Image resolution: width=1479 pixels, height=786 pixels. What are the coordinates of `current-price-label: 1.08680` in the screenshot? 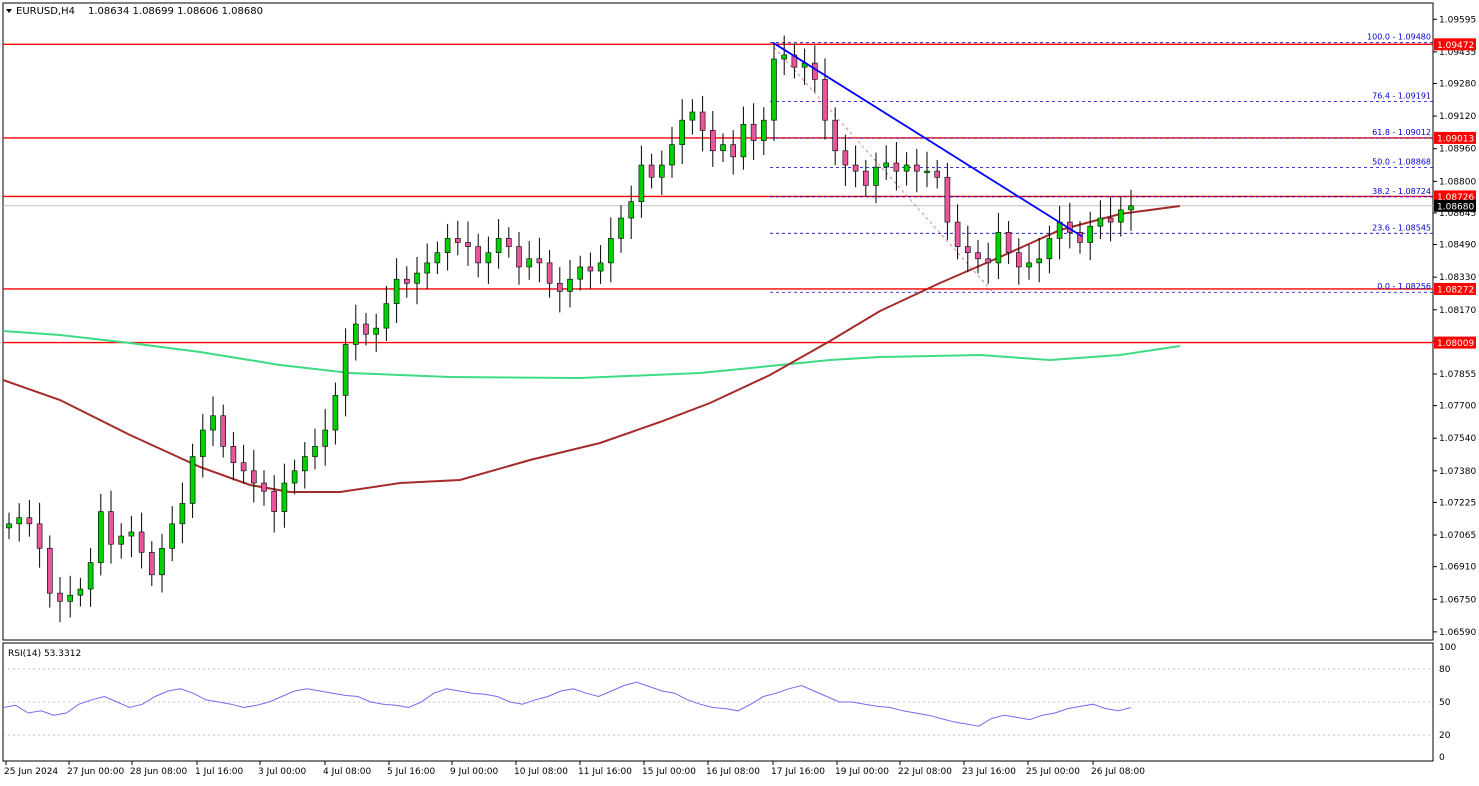 It's located at (1455, 207).